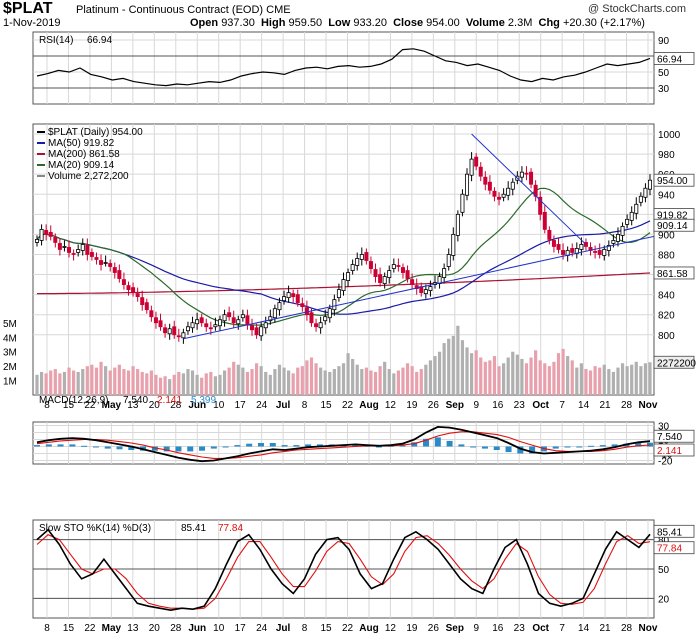  What do you see at coordinates (606, 628) in the screenshot?
I see `x-axis-label: 21` at bounding box center [606, 628].